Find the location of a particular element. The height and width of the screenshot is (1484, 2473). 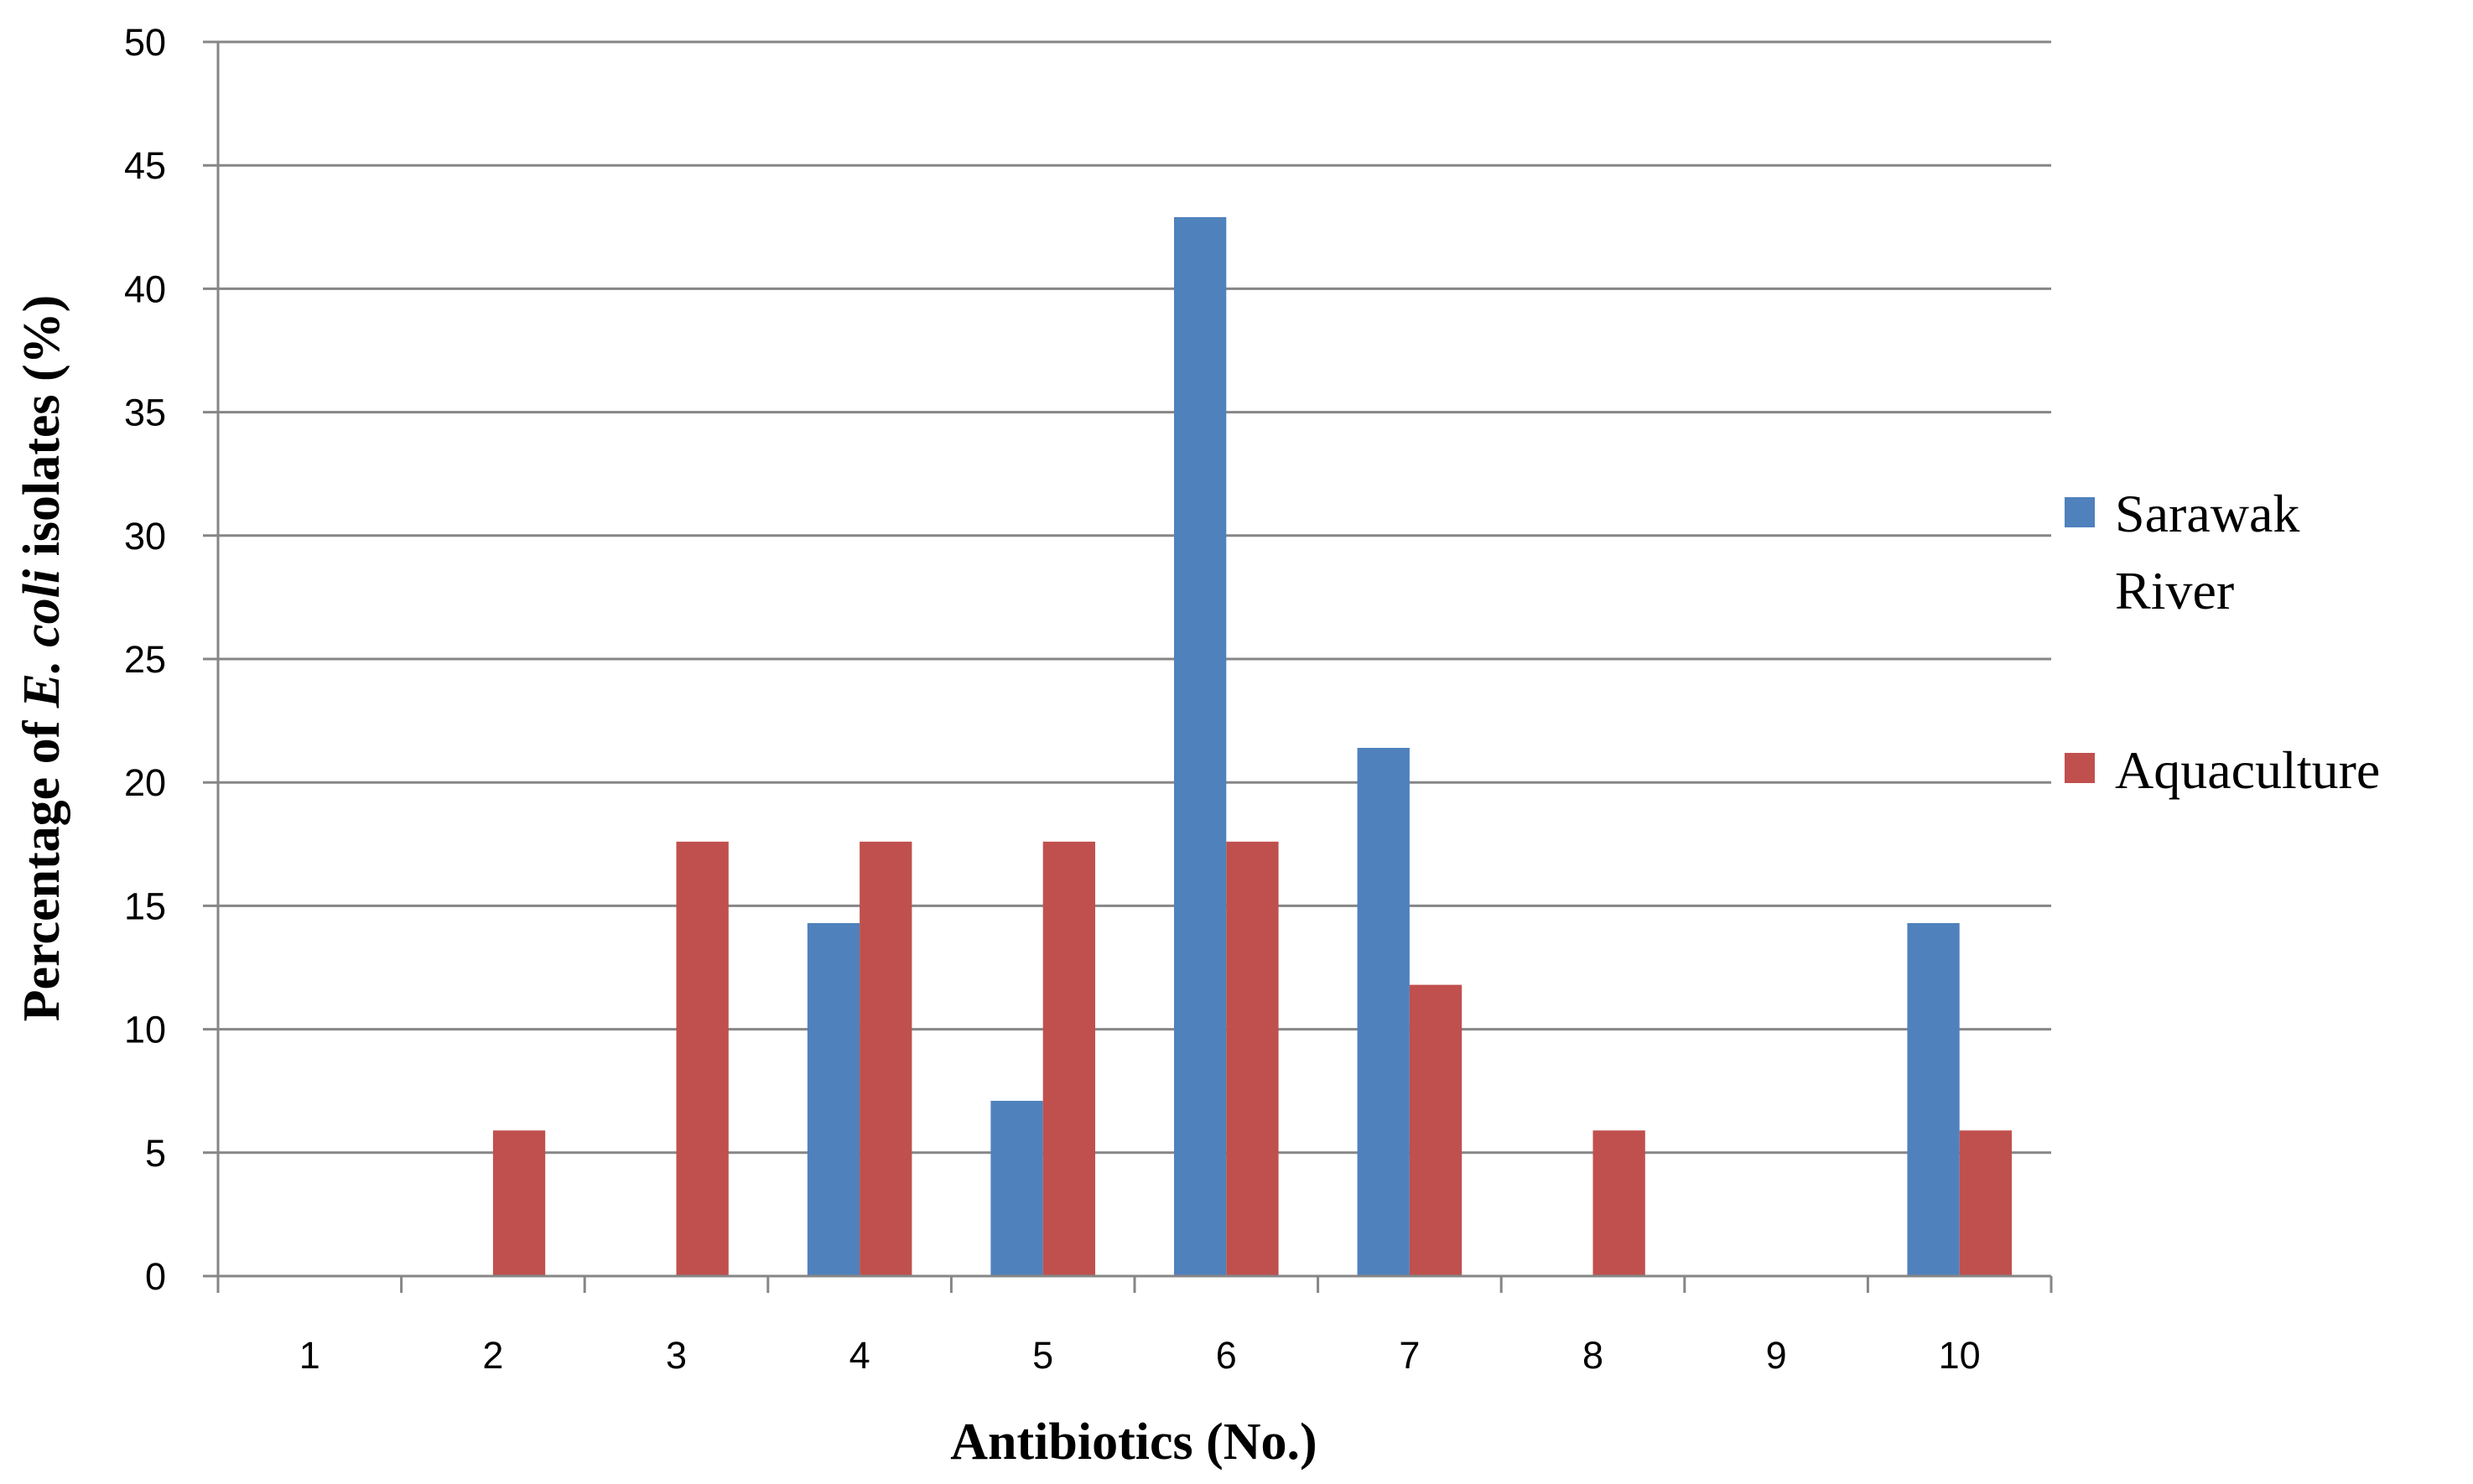

x-tick-label-7: 7 is located at coordinates (1409, 1355).